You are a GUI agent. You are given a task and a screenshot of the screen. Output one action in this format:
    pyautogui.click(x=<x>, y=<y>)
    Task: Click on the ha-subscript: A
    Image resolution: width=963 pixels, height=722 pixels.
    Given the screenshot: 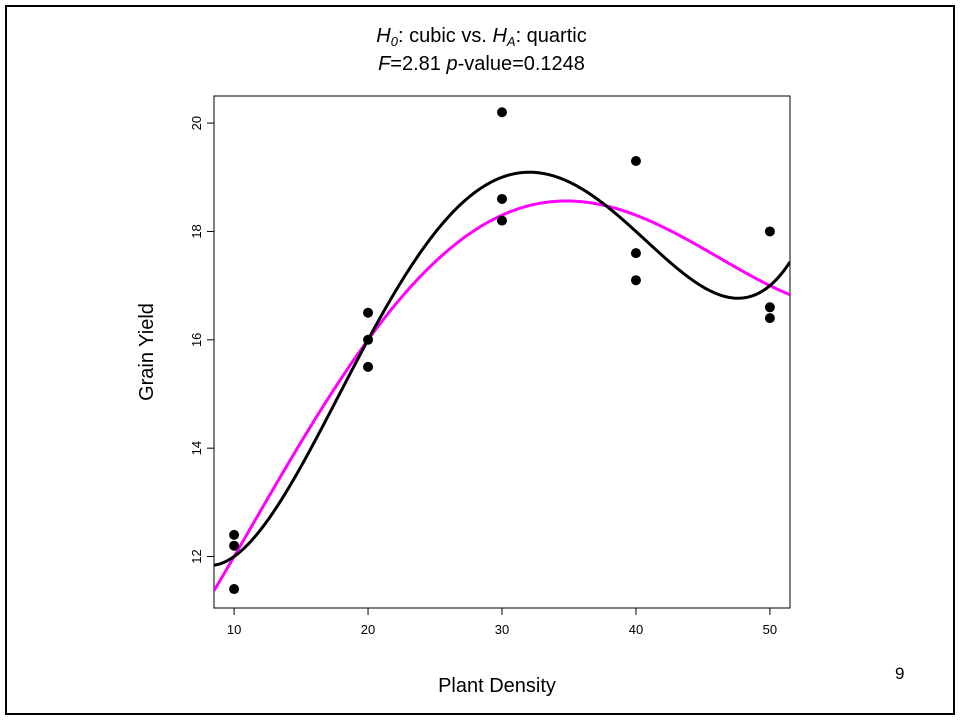 What is the action you would take?
    pyautogui.click(x=511, y=41)
    